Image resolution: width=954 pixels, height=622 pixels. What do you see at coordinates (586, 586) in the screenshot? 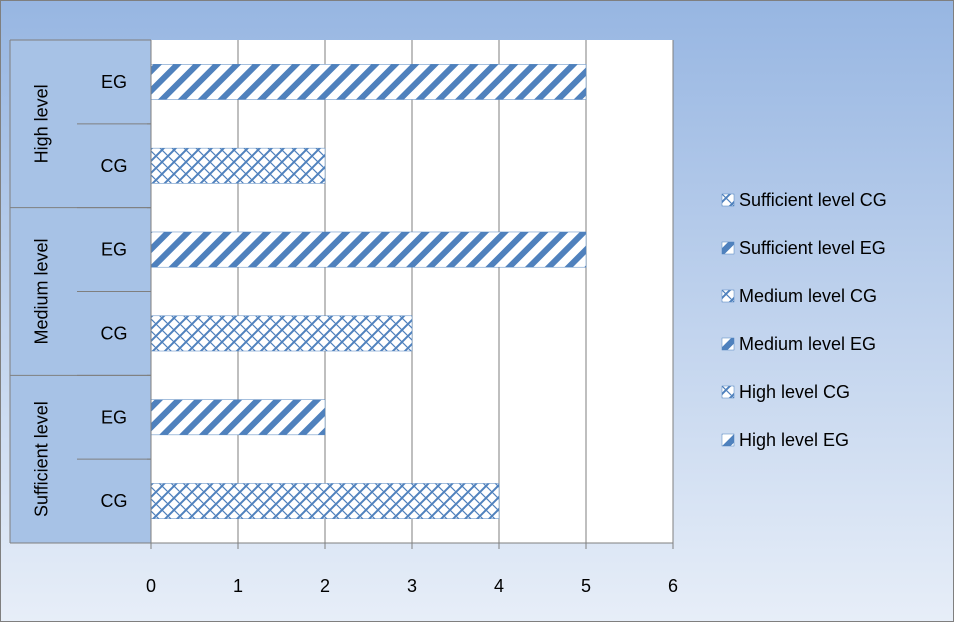
I see `x-tick-label-5: 5` at bounding box center [586, 586].